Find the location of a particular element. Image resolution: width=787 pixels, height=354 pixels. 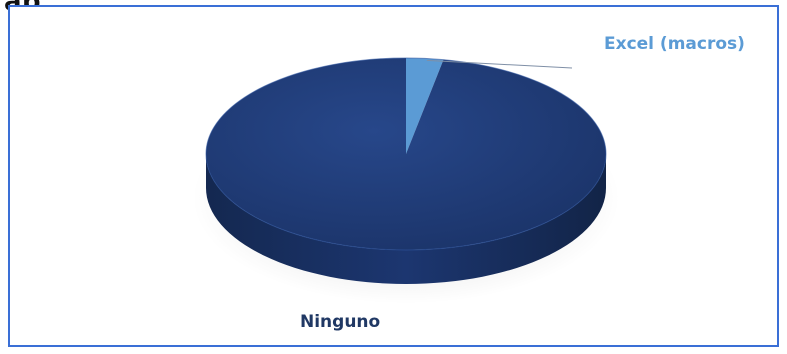

pie-slice-excel-macros is located at coordinates (425, 106).